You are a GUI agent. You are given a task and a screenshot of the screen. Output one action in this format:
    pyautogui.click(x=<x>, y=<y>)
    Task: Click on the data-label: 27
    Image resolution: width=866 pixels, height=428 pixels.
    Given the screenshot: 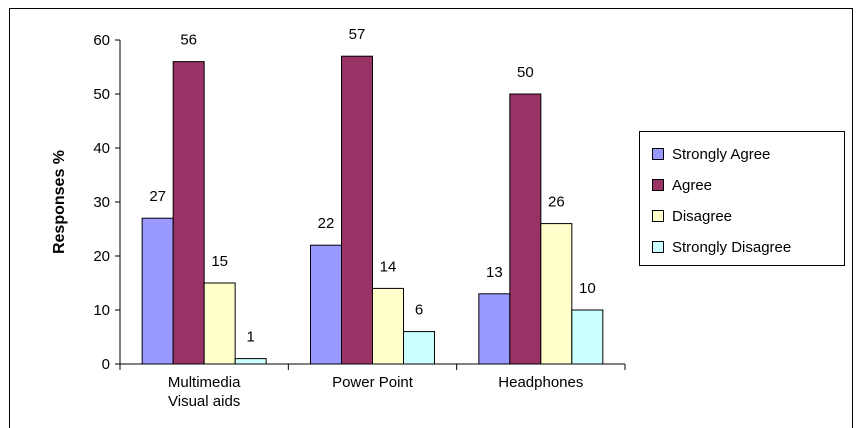 What is the action you would take?
    pyautogui.click(x=157, y=196)
    